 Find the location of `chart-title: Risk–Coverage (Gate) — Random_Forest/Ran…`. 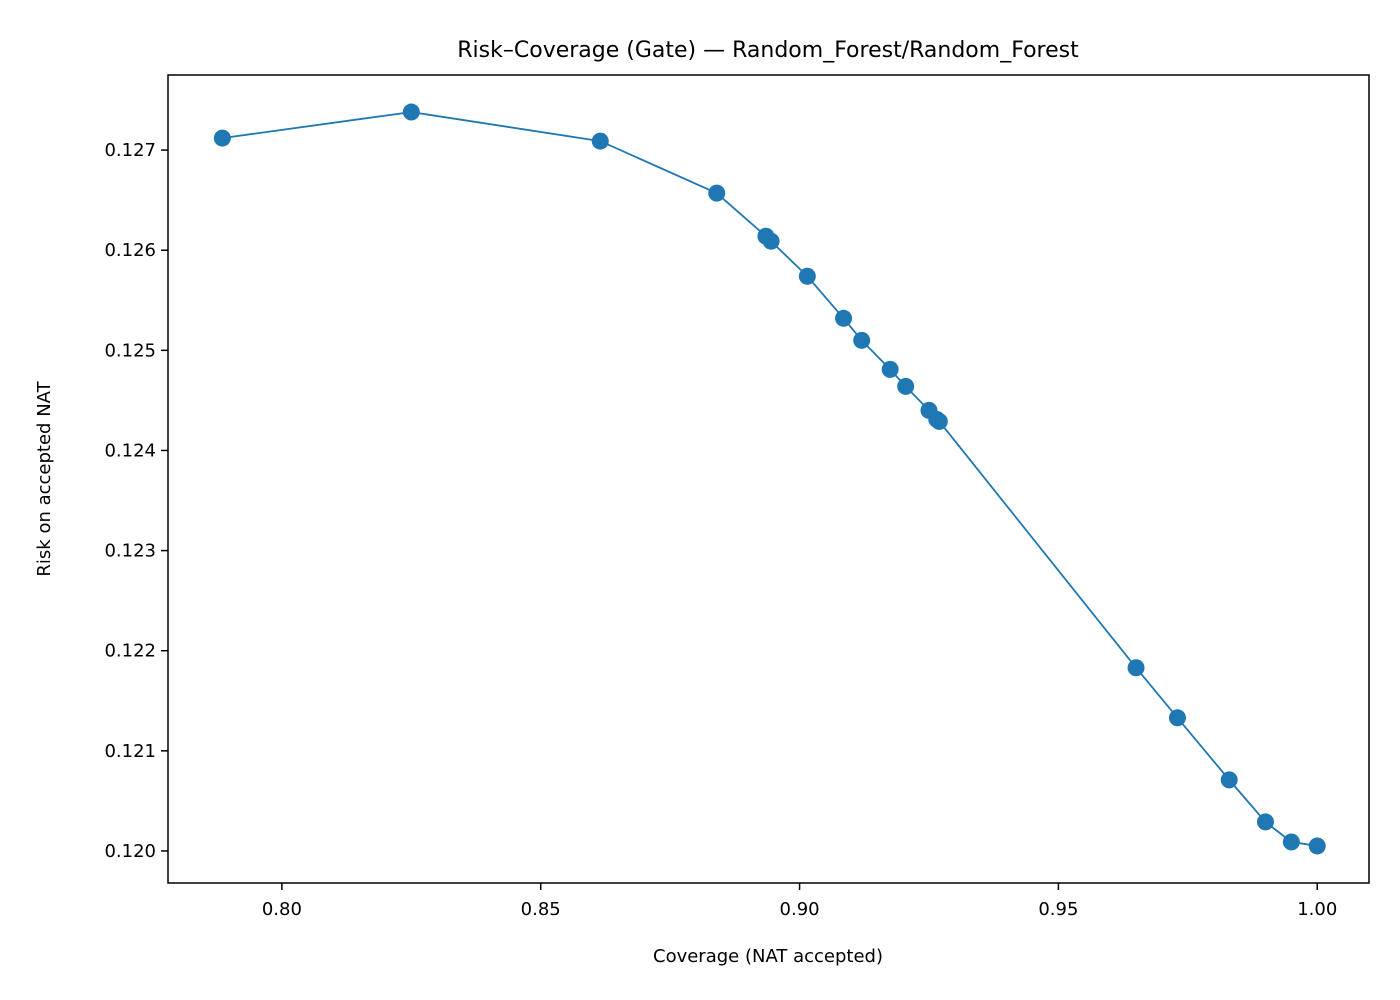

chart-title: Risk–Coverage (Gate) — Random_Forest/Ran… is located at coordinates (768, 50).